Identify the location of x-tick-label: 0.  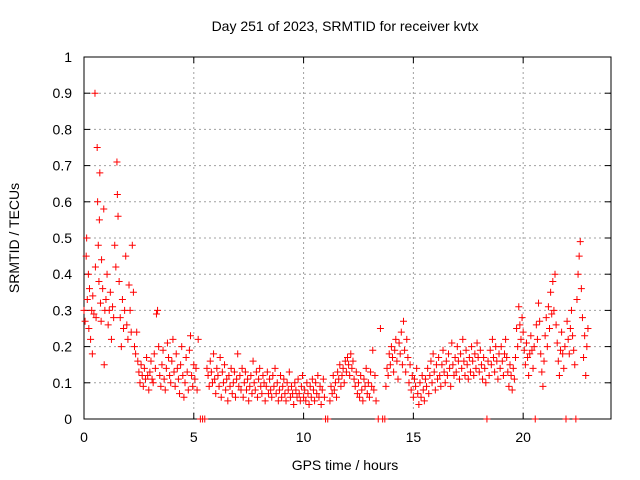
(84, 437).